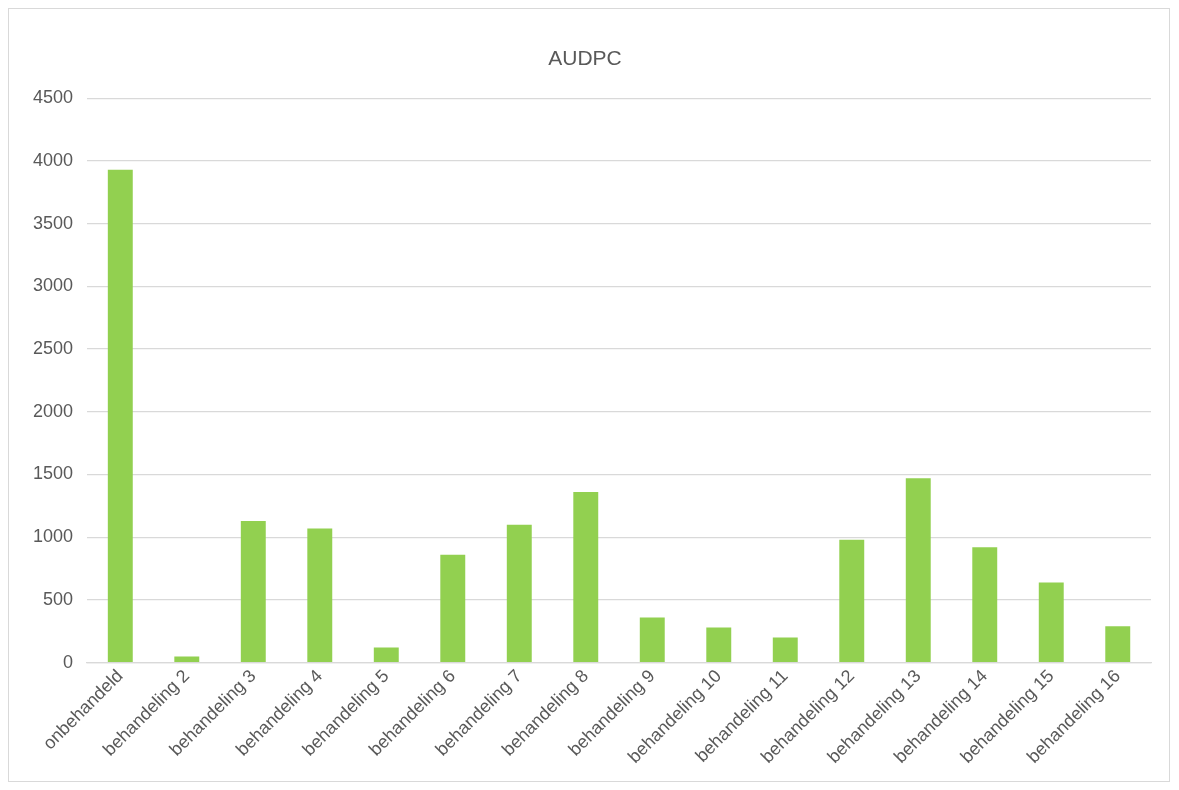  I want to click on y-tick-label: 3500, so click(53, 222).